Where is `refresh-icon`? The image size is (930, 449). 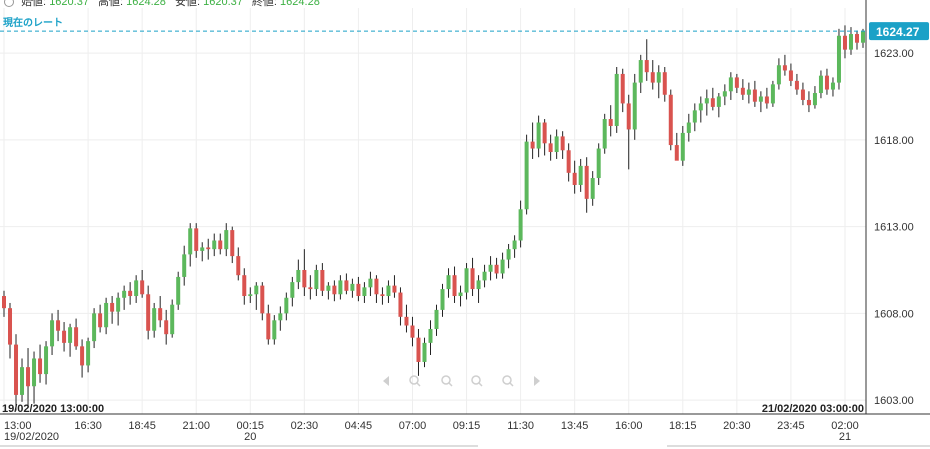 refresh-icon is located at coordinates (508, 381).